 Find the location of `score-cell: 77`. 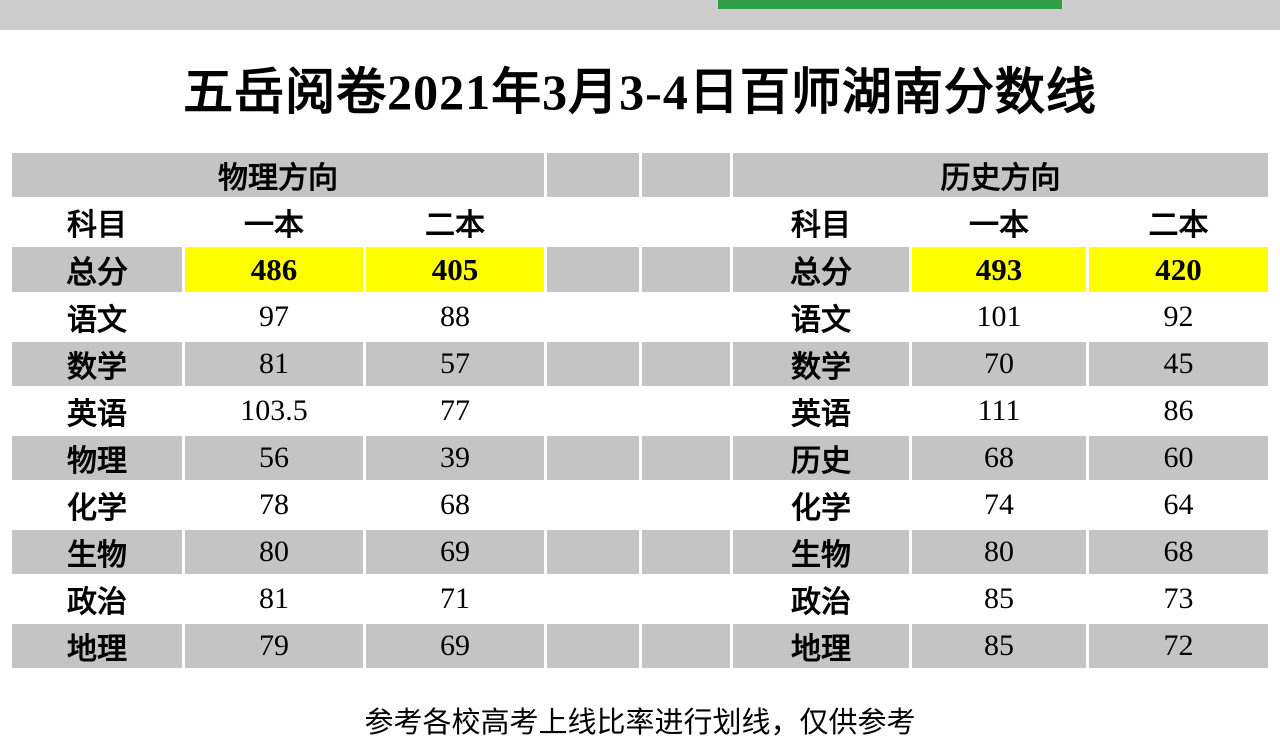

score-cell: 77 is located at coordinates (455, 411).